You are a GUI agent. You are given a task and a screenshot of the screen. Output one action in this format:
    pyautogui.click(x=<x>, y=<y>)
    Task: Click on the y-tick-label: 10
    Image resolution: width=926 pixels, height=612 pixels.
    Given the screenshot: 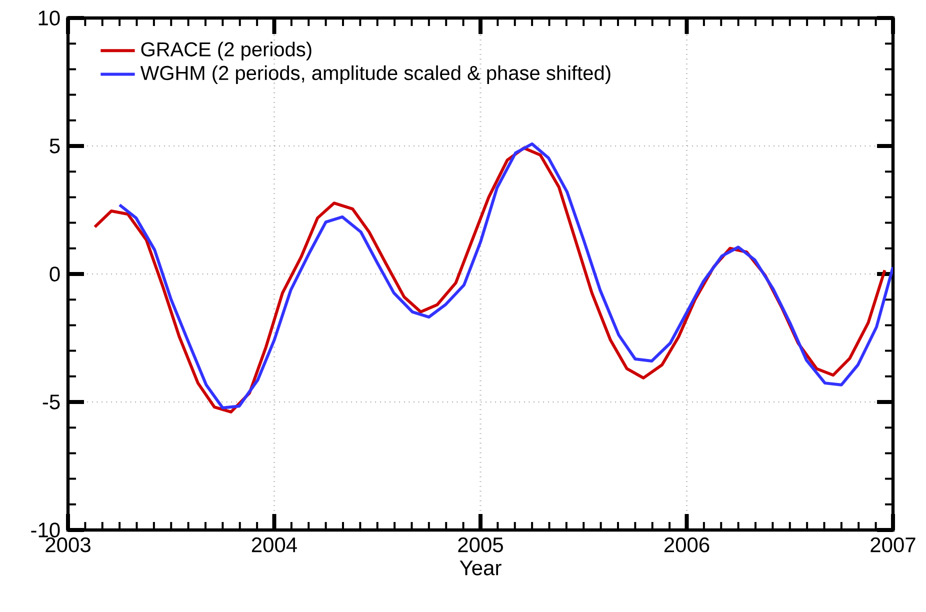 What is the action you would take?
    pyautogui.click(x=49, y=18)
    